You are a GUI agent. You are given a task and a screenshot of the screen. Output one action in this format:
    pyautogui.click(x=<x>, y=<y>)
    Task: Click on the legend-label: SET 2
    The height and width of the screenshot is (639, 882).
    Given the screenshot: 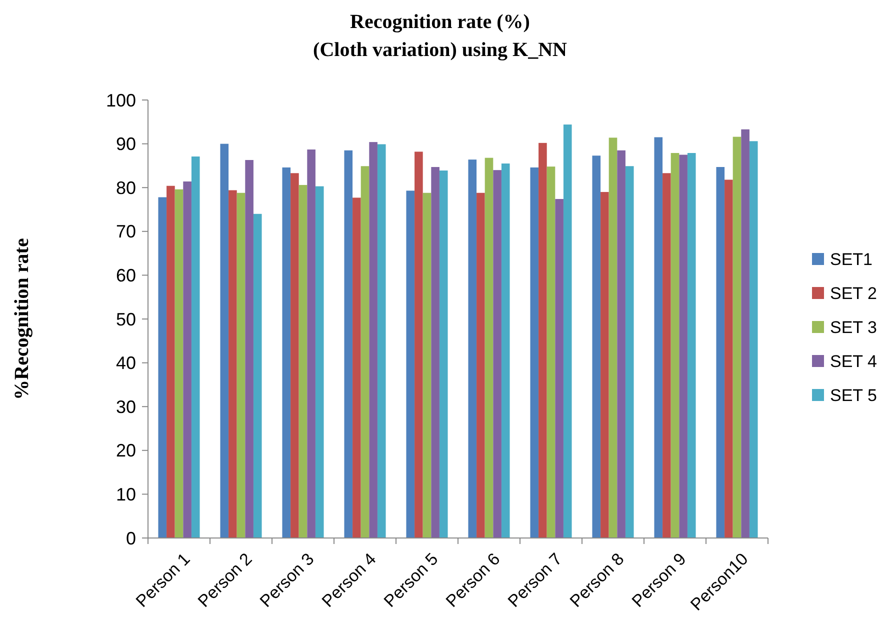 What is the action you would take?
    pyautogui.click(x=853, y=293)
    